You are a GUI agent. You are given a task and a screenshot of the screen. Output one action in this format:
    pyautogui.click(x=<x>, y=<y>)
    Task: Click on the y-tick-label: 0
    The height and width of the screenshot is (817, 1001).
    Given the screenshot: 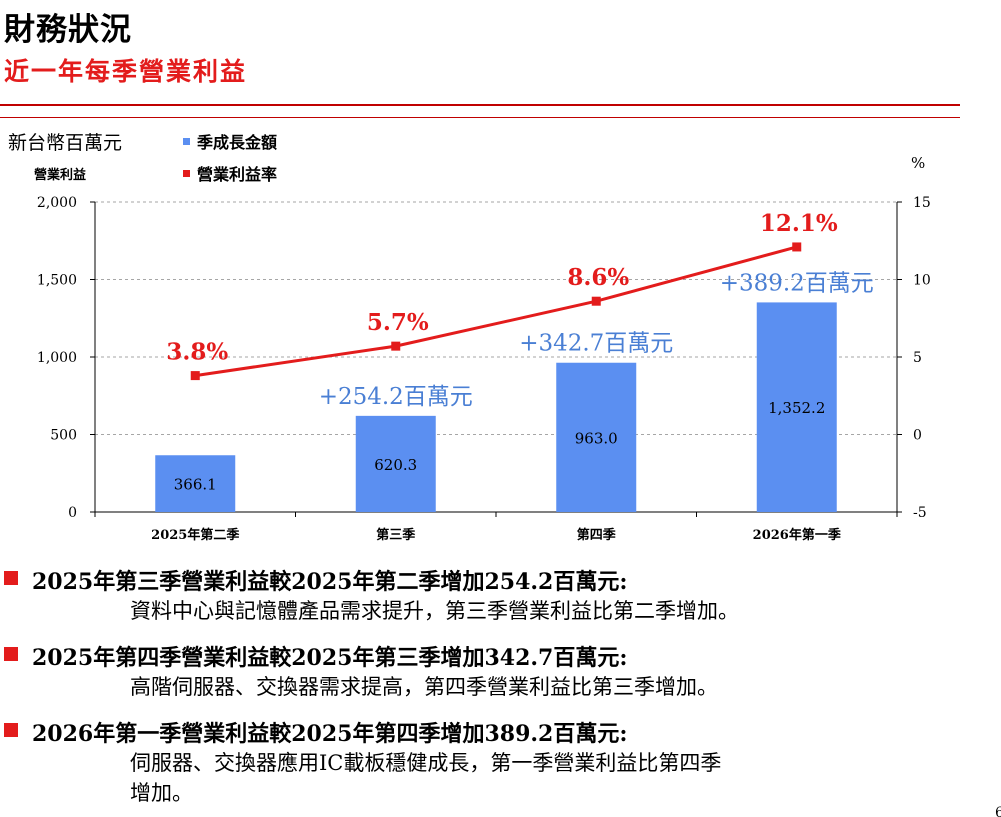 What is the action you would take?
    pyautogui.click(x=72, y=513)
    